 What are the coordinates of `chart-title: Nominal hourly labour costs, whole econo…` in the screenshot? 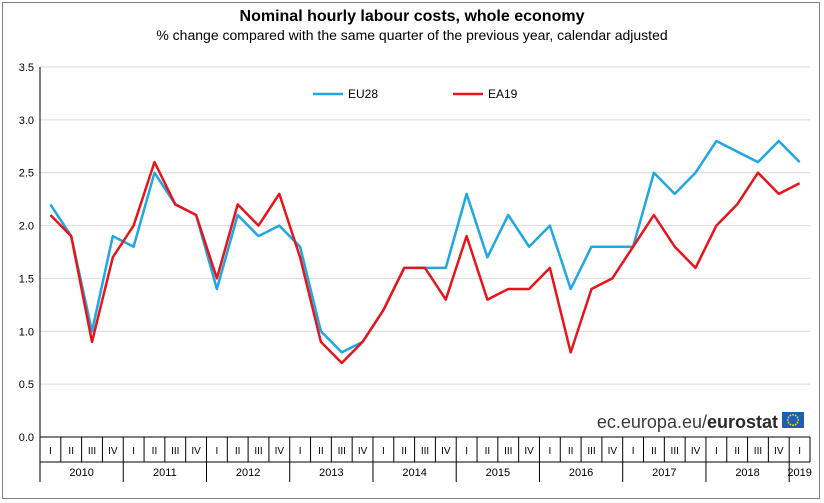 It's located at (412, 16).